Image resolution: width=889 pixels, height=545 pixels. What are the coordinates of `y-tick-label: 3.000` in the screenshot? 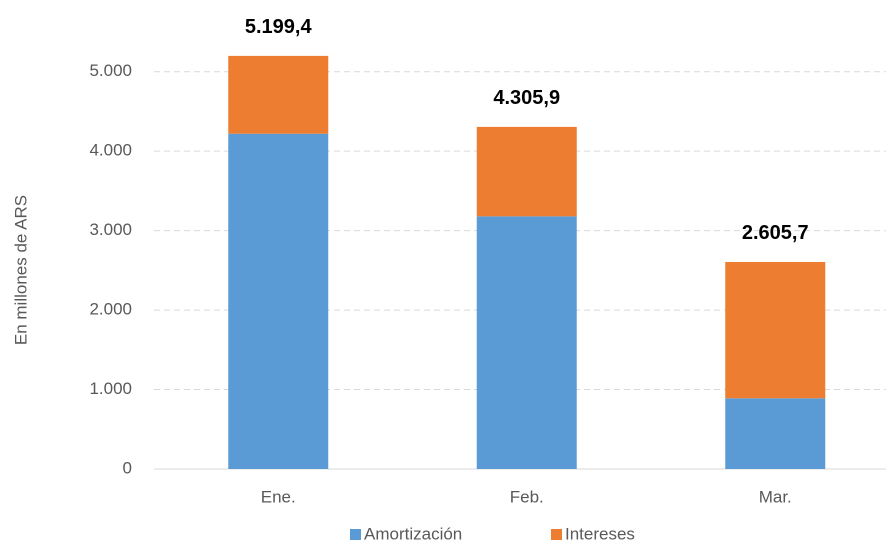 It's located at (110, 229).